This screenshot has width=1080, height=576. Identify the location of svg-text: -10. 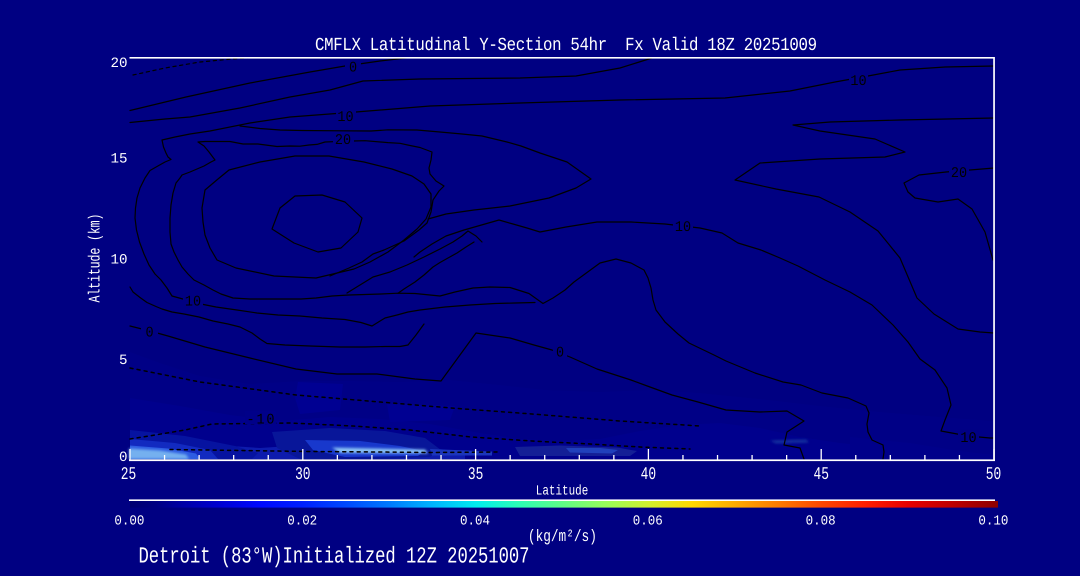
(261, 420).